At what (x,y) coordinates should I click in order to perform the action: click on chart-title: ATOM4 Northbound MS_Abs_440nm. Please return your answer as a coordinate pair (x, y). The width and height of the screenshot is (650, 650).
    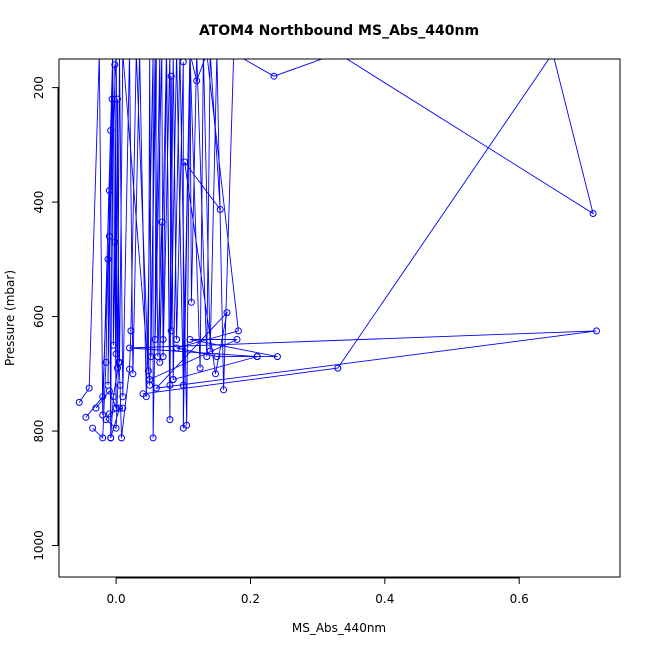
    Looking at the image, I should click on (339, 31).